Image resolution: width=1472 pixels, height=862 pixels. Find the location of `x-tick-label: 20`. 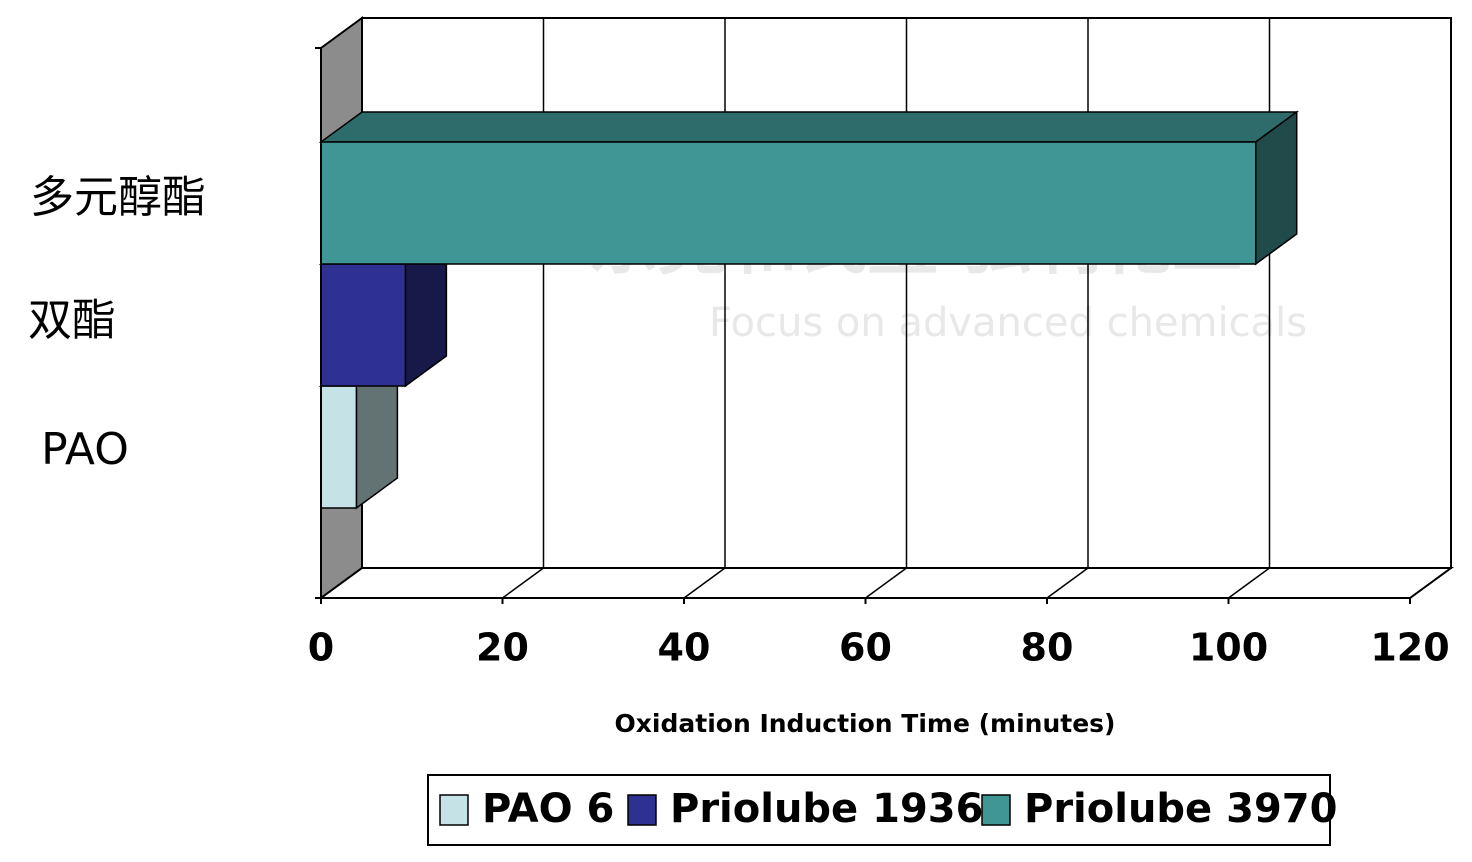

x-tick-label: 20 is located at coordinates (502, 648).